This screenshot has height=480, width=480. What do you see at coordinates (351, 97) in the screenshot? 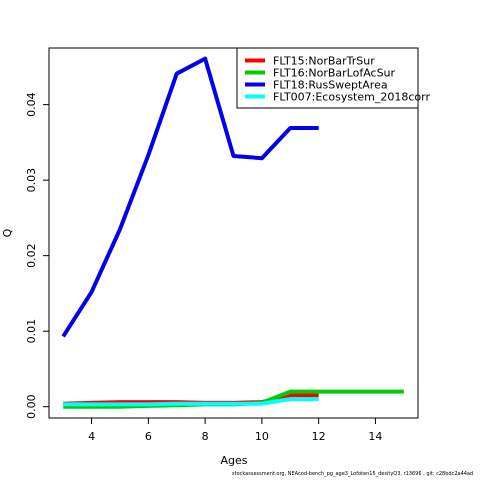
I see `legend-entry: FLT007:Ecosystem_2018corr` at bounding box center [351, 97].